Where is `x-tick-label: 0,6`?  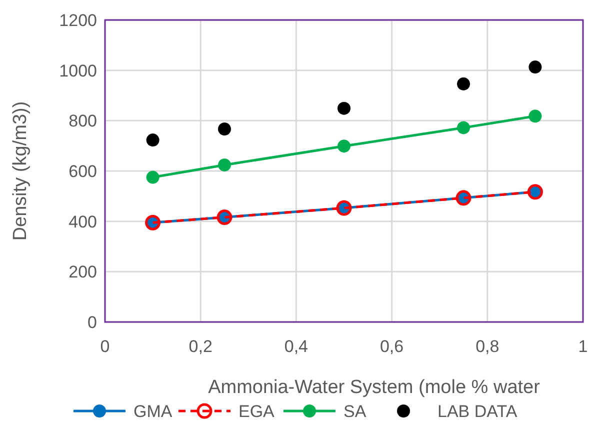
x-tick-label: 0,6 is located at coordinates (392, 346).